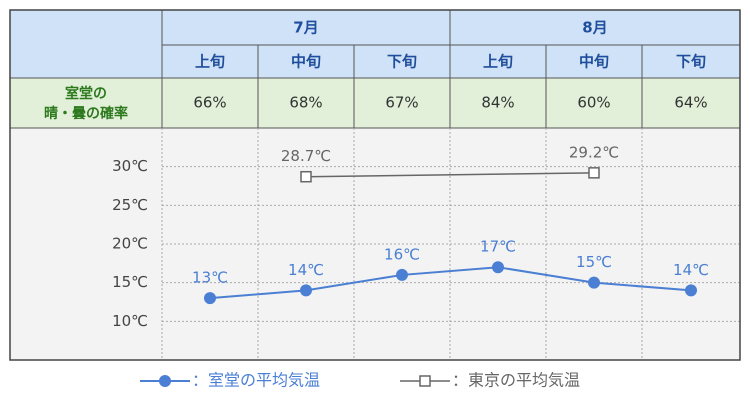  I want to click on row-label: 室堂の, so click(86, 93).